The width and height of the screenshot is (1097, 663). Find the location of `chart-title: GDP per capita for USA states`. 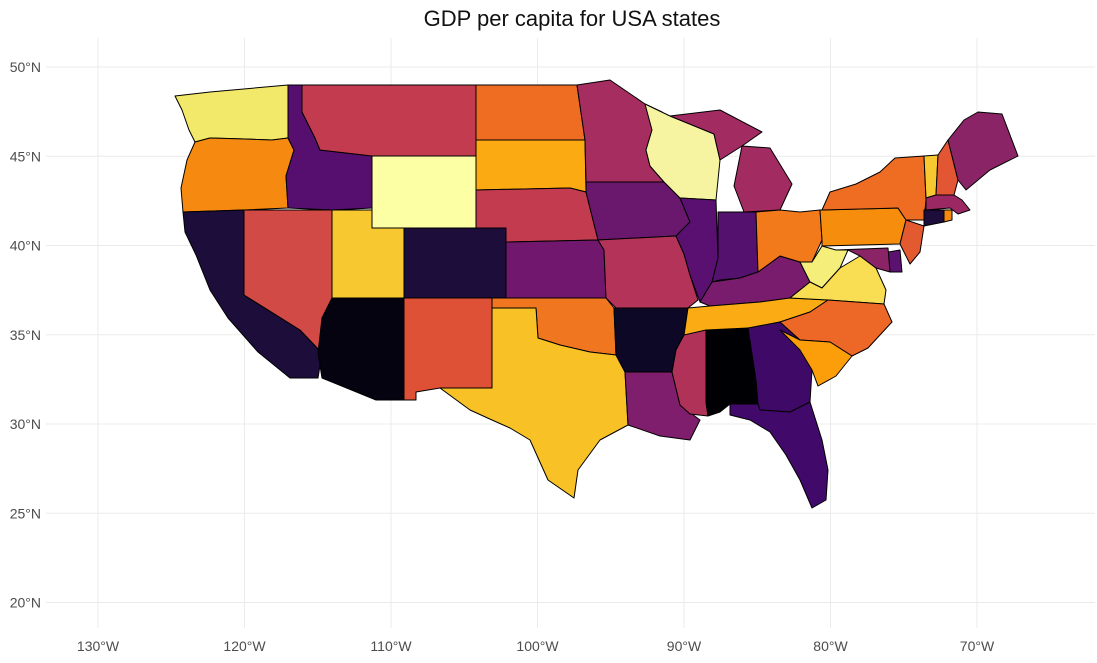

chart-title: GDP per capita for USA states is located at coordinates (572, 18).